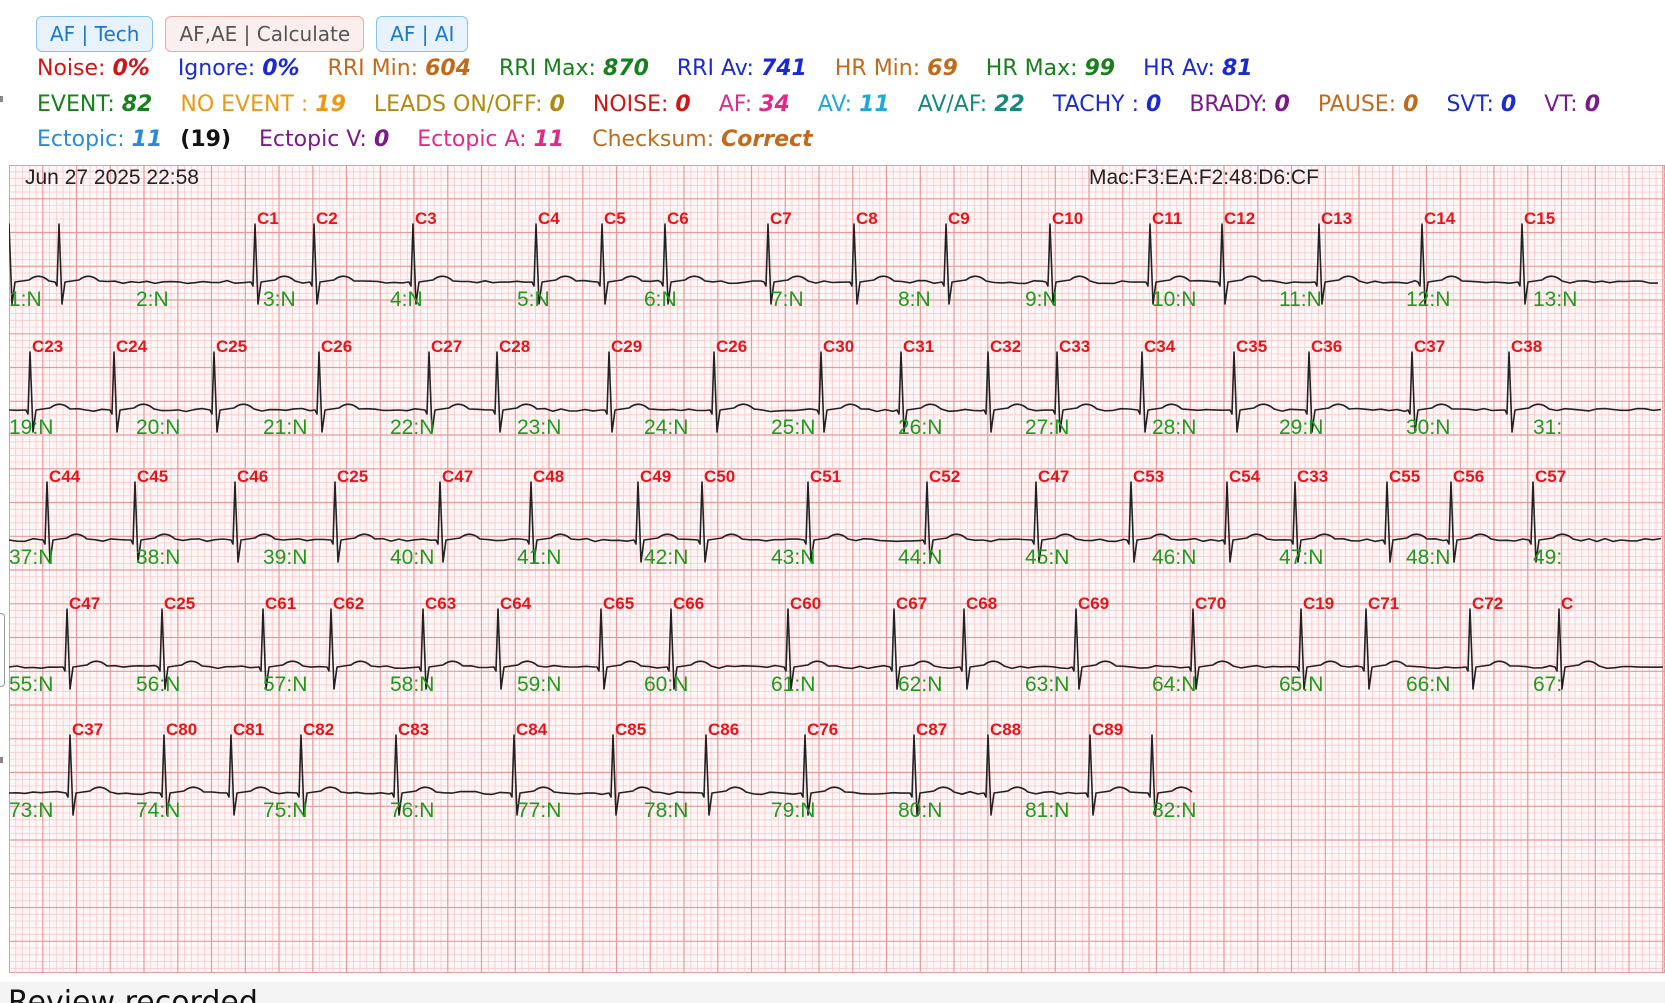  I want to click on cluster-label: C76, so click(822, 729).